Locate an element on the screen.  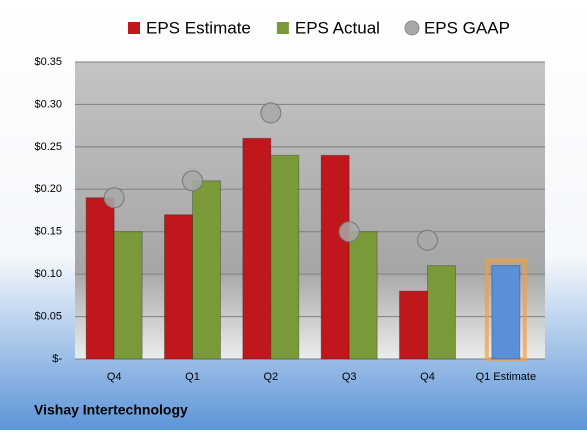
legend-label: EPS Estimate is located at coordinates (198, 27).